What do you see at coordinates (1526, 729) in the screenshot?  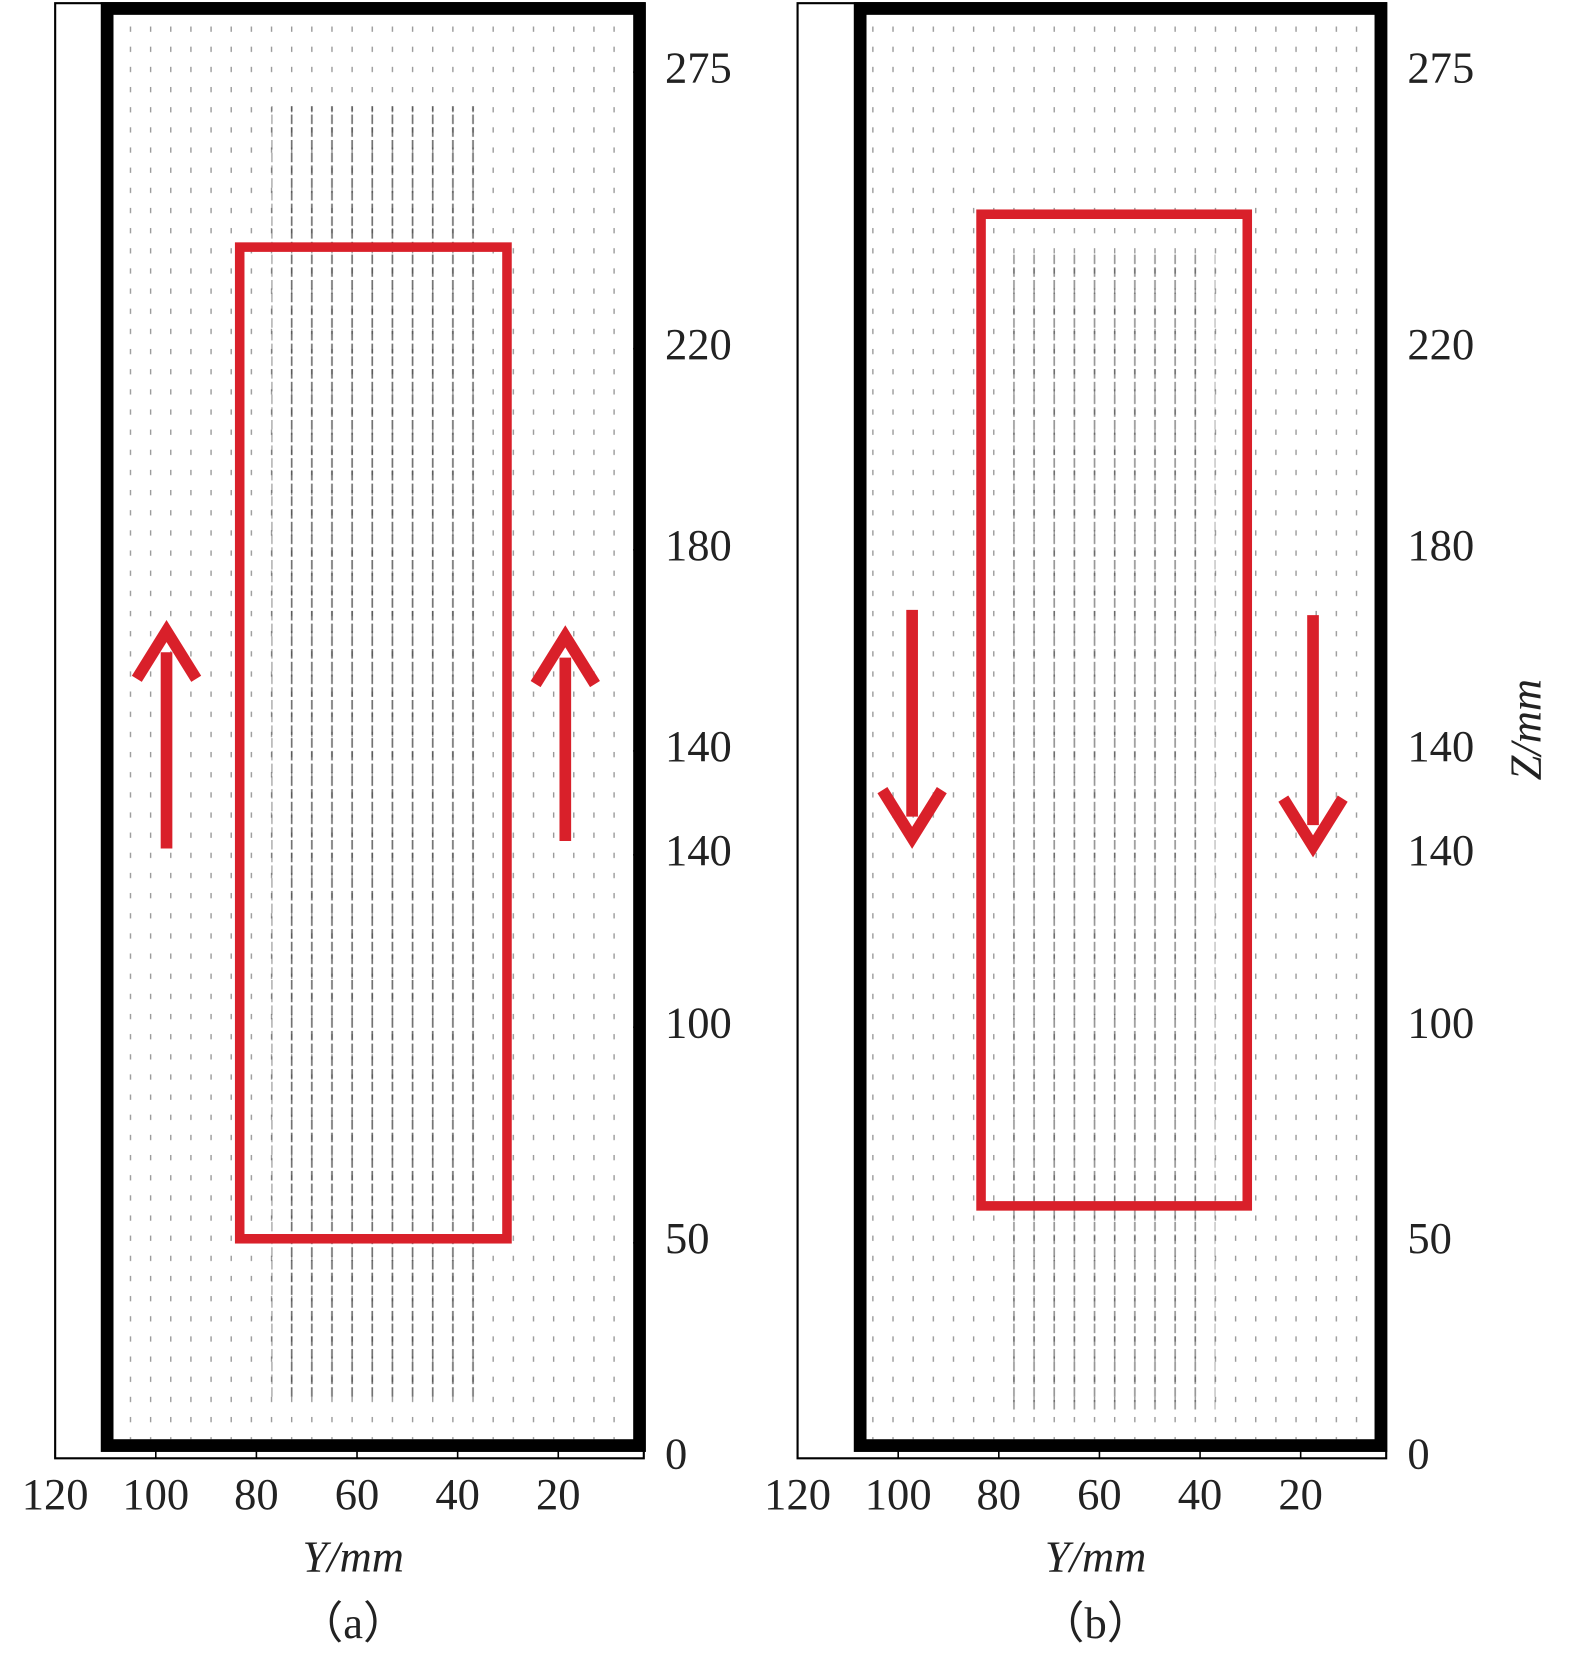 I see `y-axis-label: Z/mm` at bounding box center [1526, 729].